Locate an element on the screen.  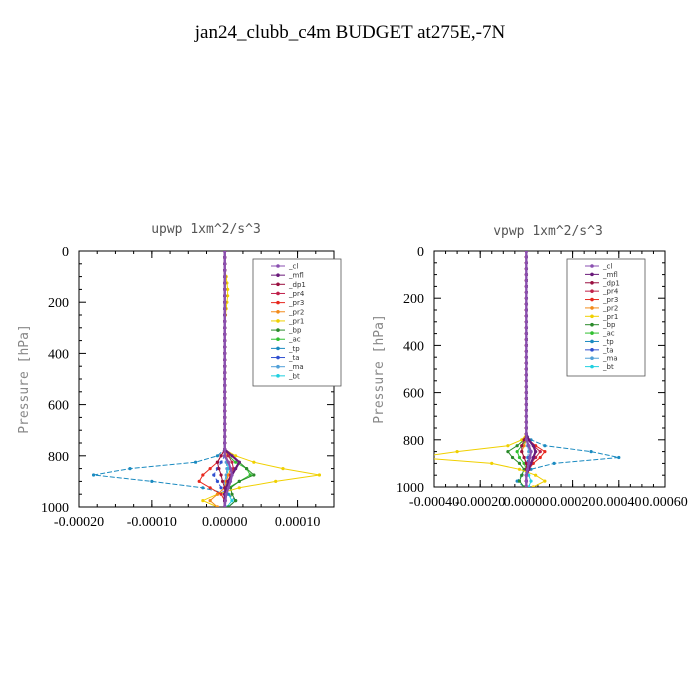
data-point-bt is located at coordinates (531, 481).